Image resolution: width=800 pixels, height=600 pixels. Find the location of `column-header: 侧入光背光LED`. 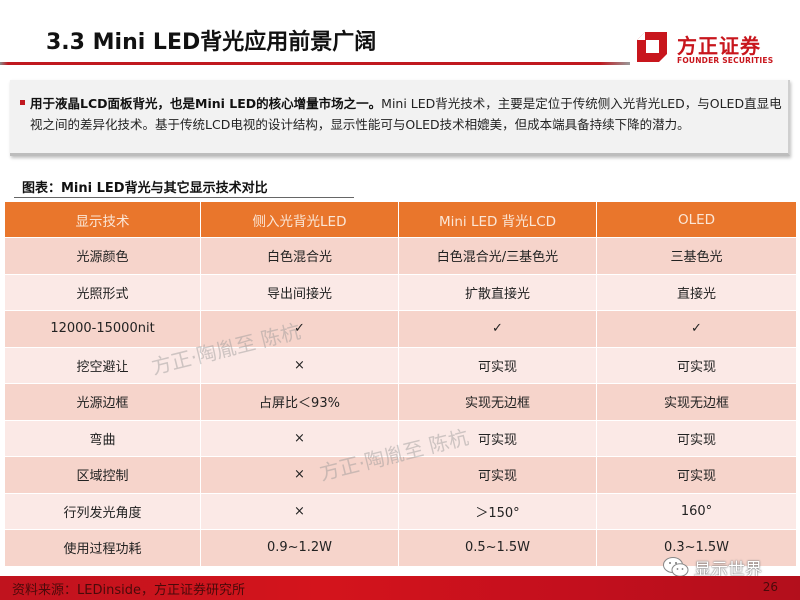

column-header: 侧入光背光LED is located at coordinates (299, 219).